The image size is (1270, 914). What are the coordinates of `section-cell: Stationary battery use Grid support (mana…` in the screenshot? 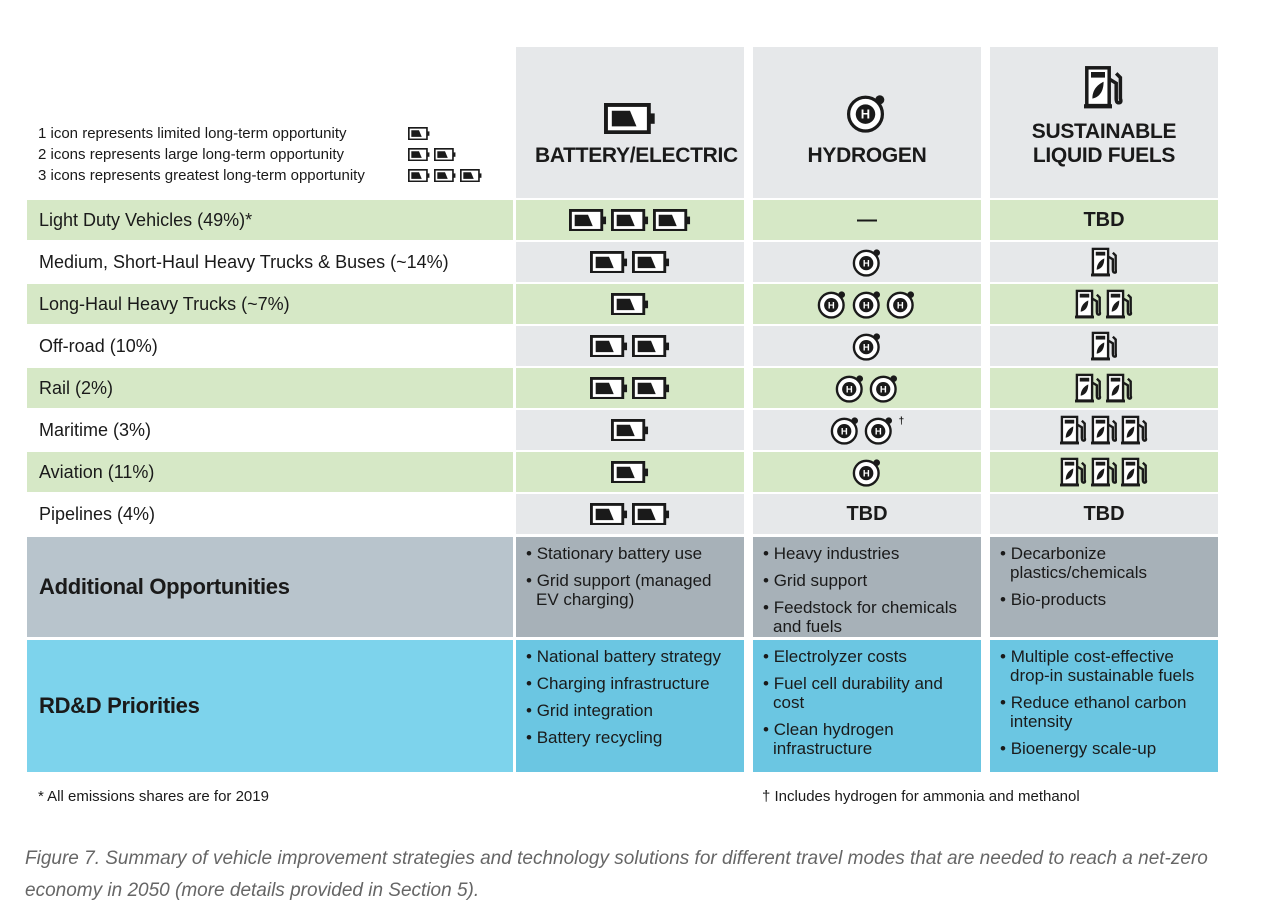 It's located at (630, 587).